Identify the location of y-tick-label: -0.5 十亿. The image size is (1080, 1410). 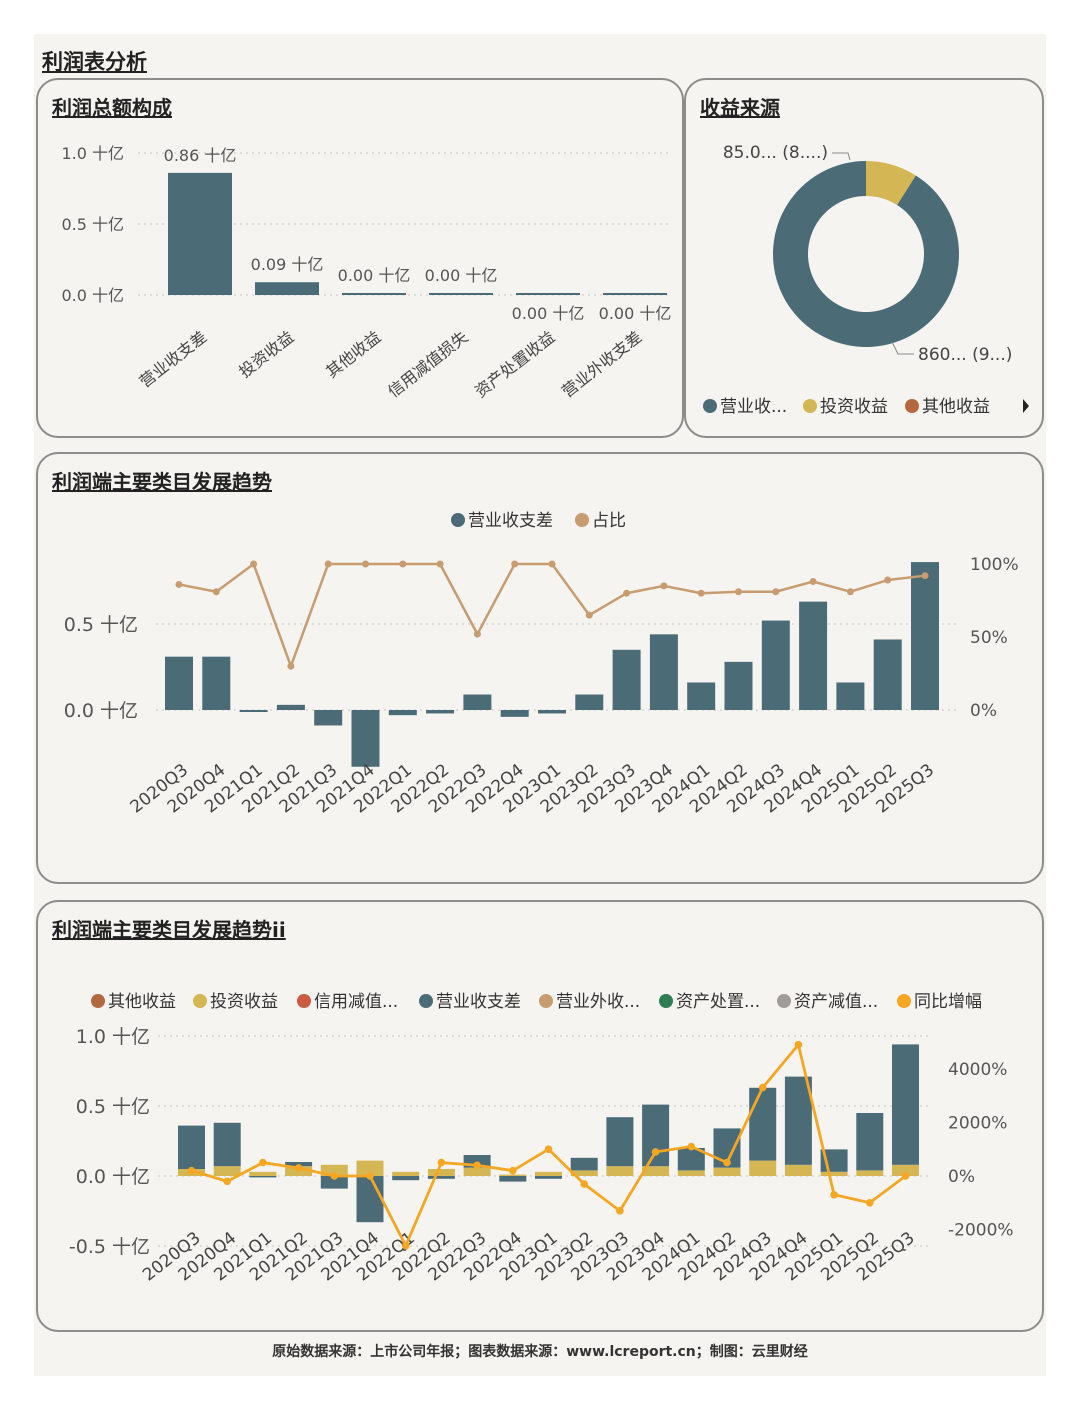
(109, 1247).